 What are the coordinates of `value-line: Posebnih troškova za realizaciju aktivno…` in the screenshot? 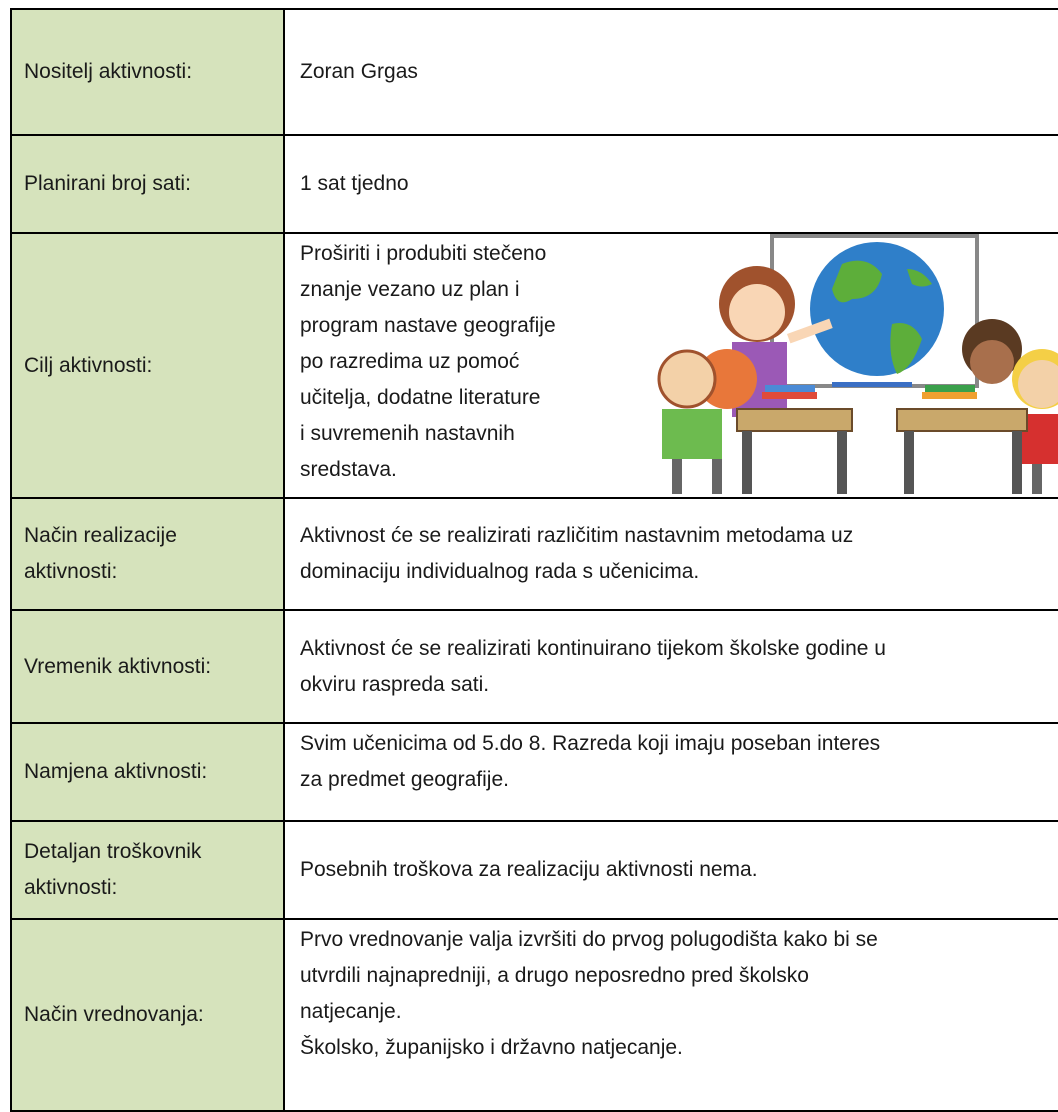 It's located at (529, 869).